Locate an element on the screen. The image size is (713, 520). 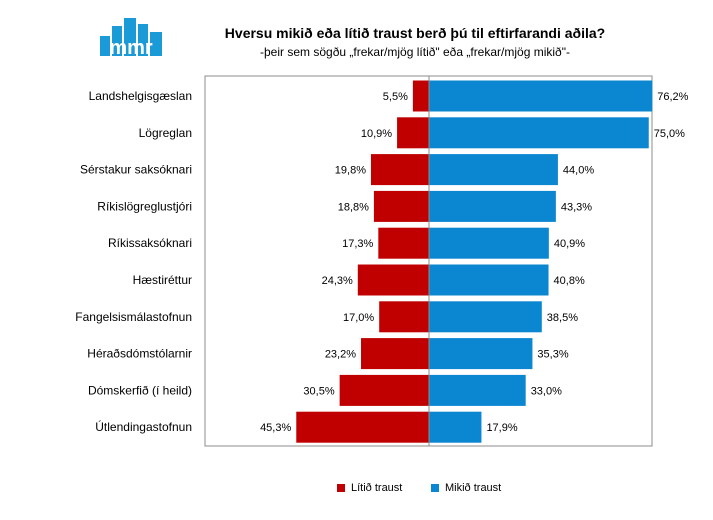
category-label: Útlendingastofnun is located at coordinates (143, 426).